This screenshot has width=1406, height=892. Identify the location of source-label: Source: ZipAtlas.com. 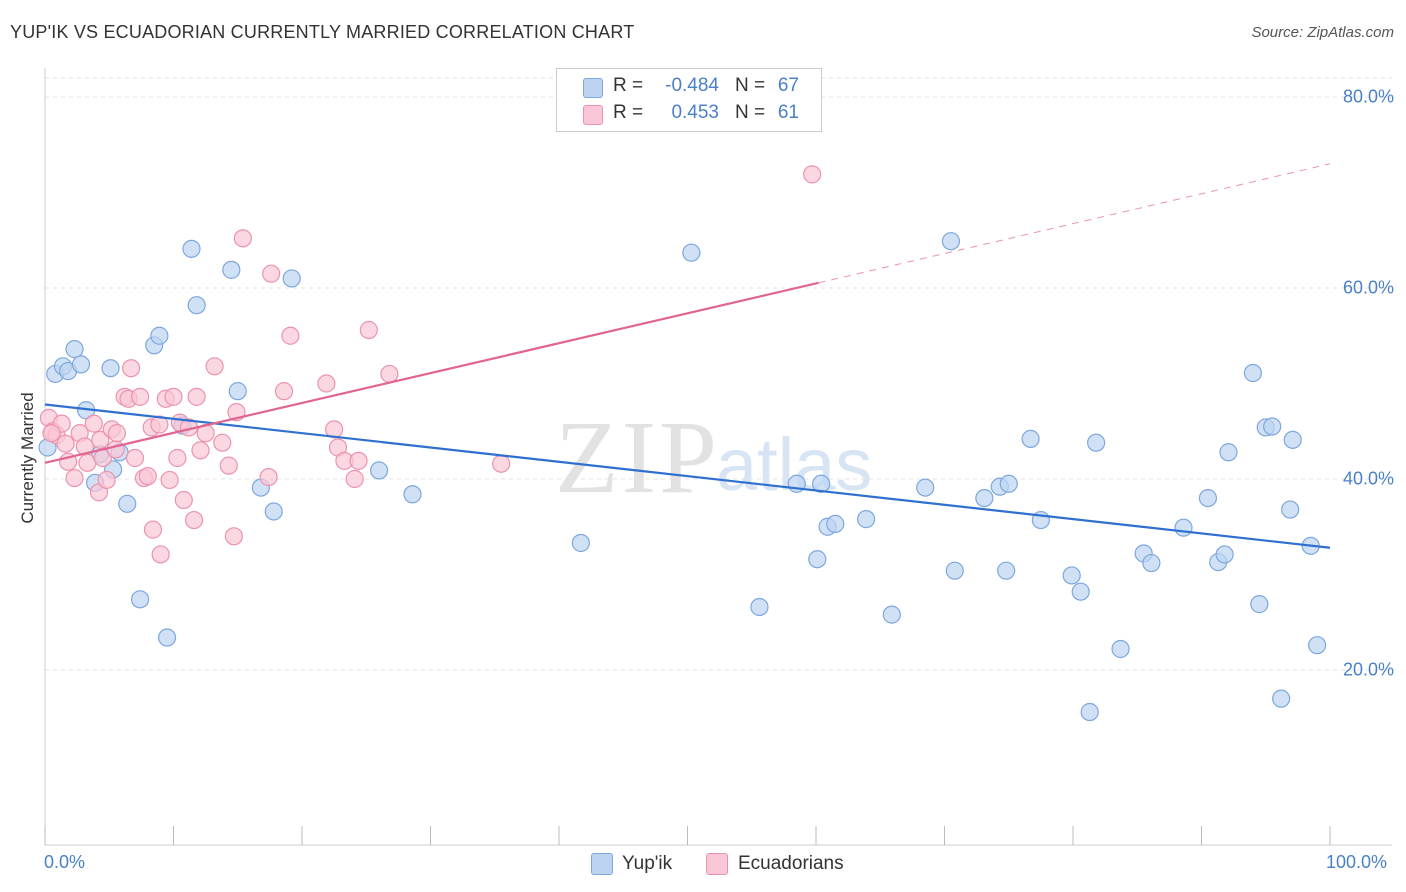
(1322, 32).